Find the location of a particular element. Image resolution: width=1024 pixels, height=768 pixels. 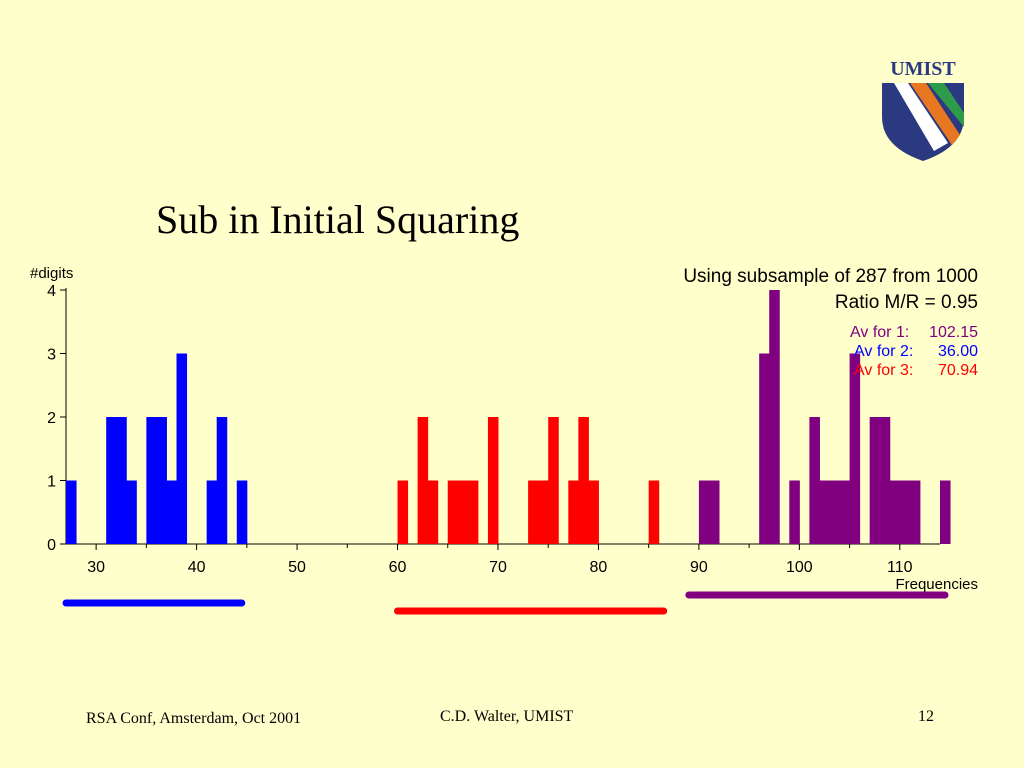

x-tick-label-40: 40 is located at coordinates (197, 567).